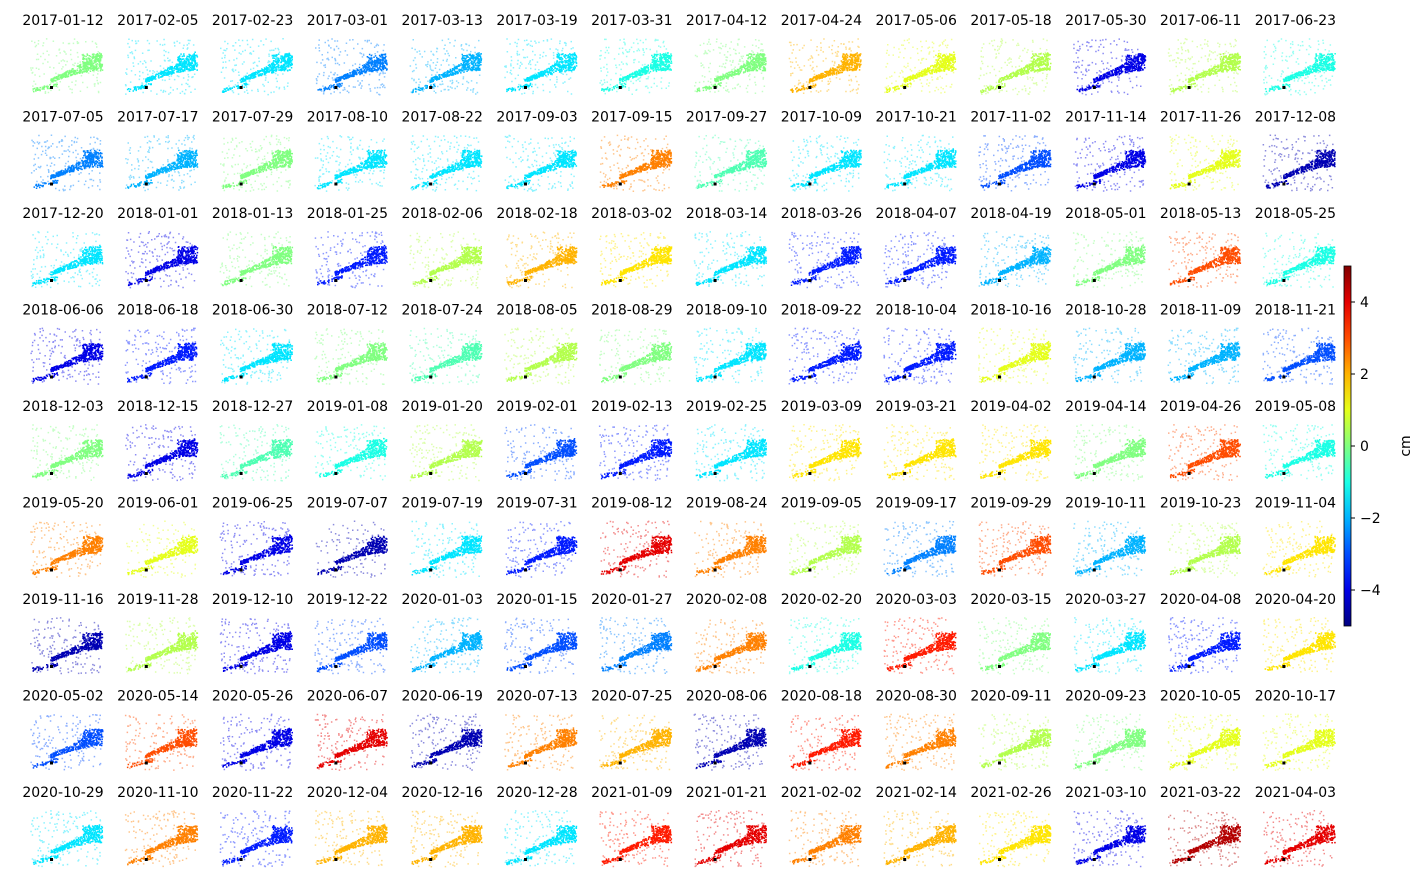  Describe the element at coordinates (916, 311) in the screenshot. I see `panel-title: 2018-10-04` at that location.